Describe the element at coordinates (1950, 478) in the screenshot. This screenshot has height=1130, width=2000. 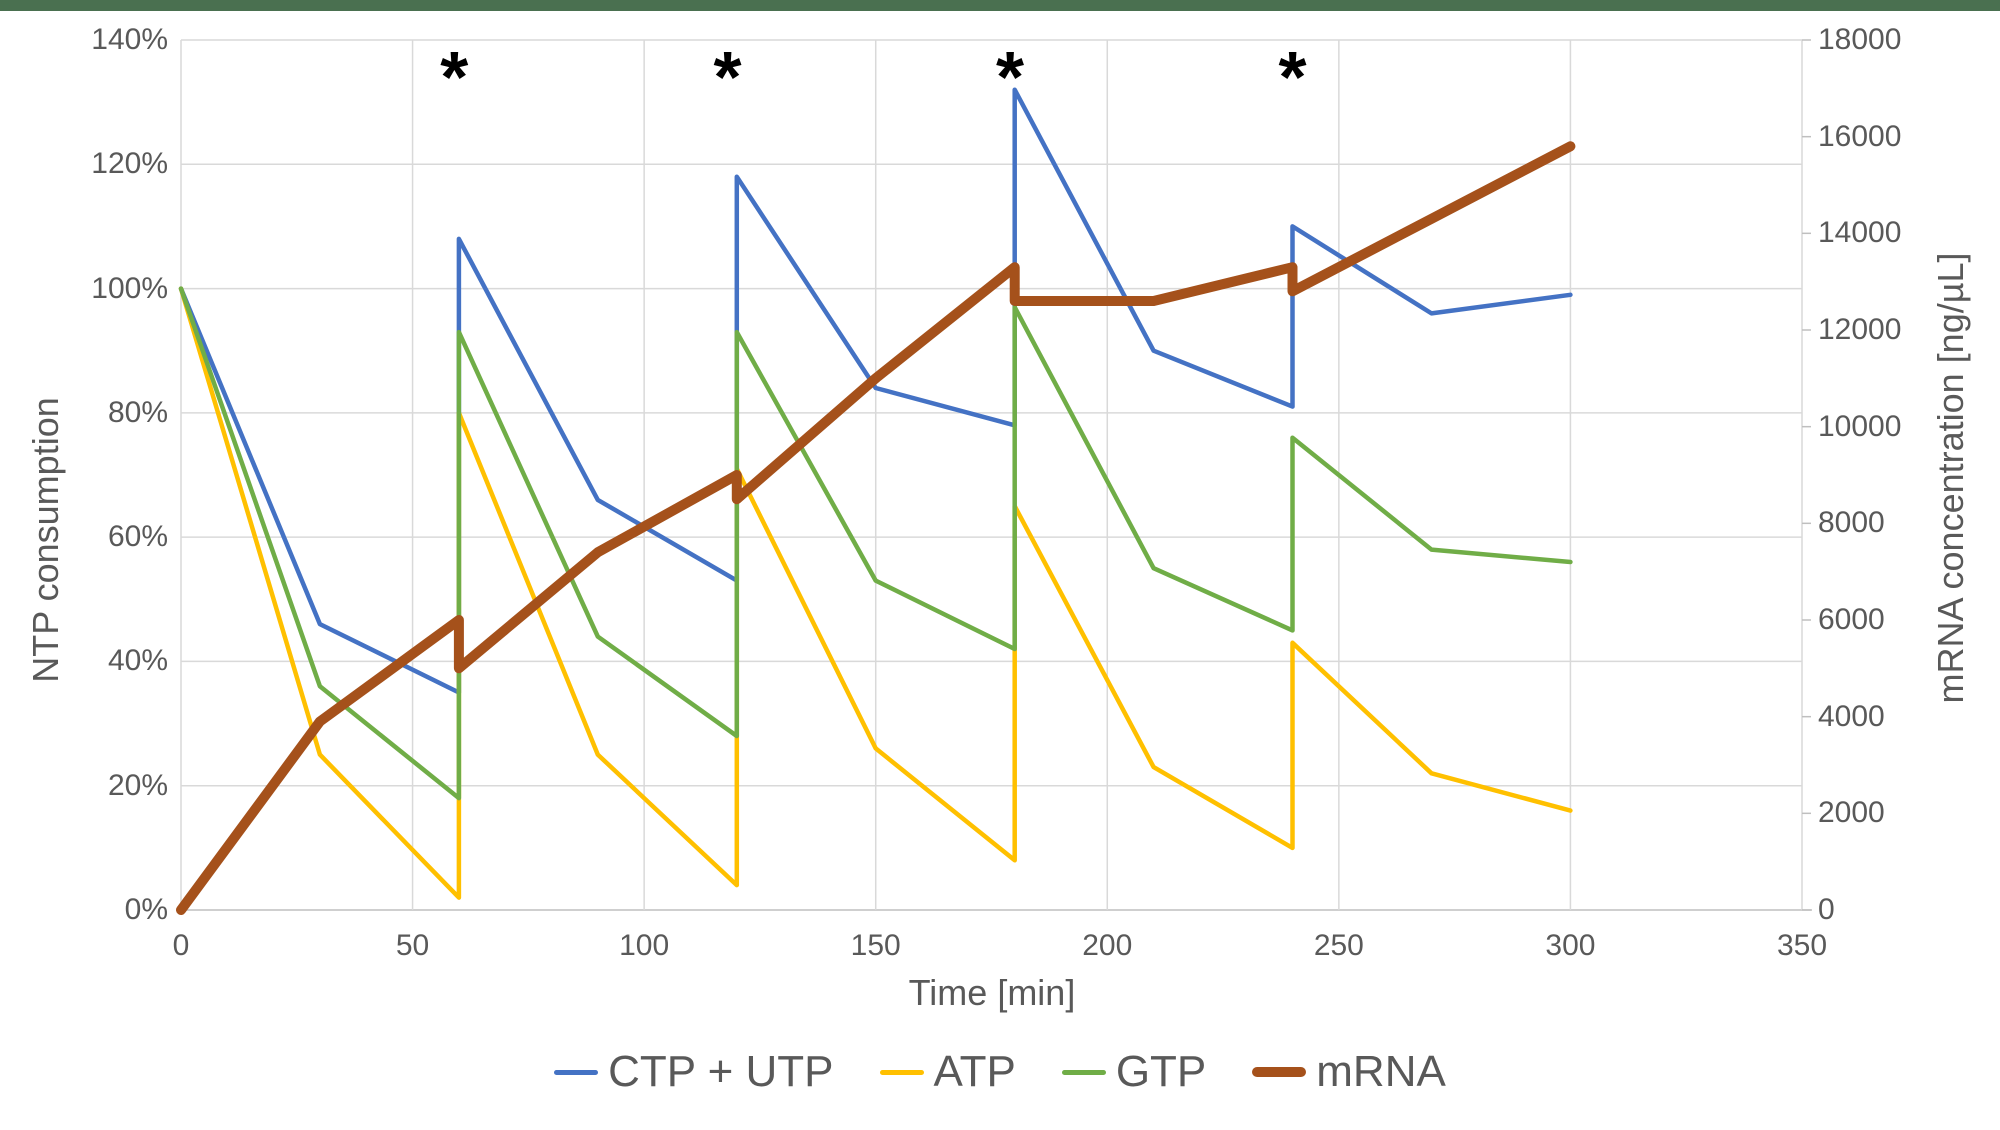
I see `y-right-axis-title: mRNA concentration [ng/µL]` at that location.